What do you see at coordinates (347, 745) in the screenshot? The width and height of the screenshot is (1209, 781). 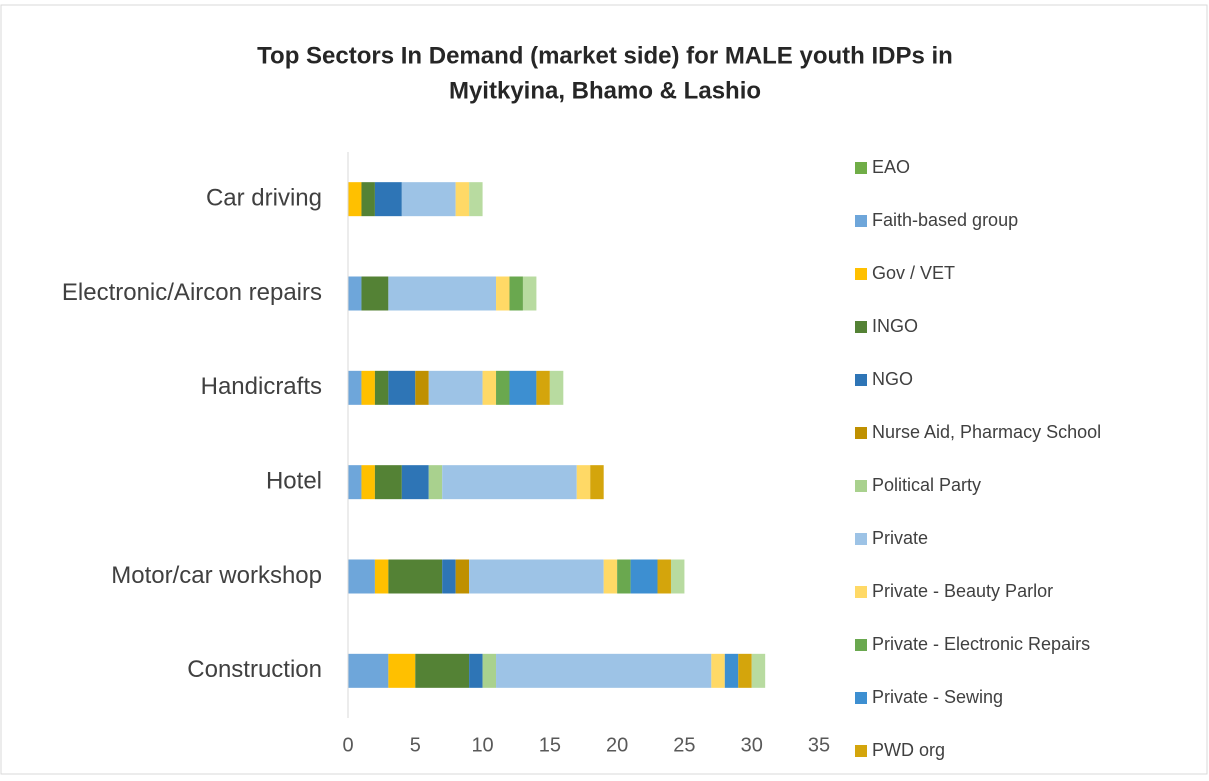 I see `x-tick-label: 0` at bounding box center [347, 745].